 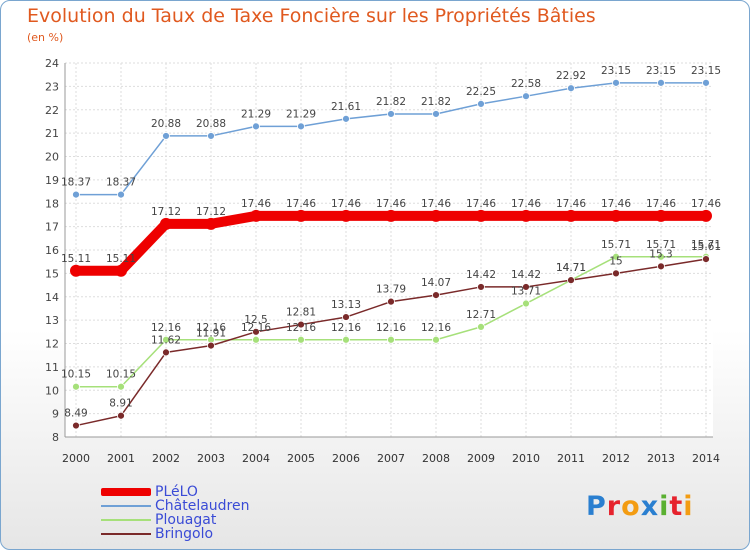 What do you see at coordinates (571, 458) in the screenshot?
I see `x-tick-label: 2011` at bounding box center [571, 458].